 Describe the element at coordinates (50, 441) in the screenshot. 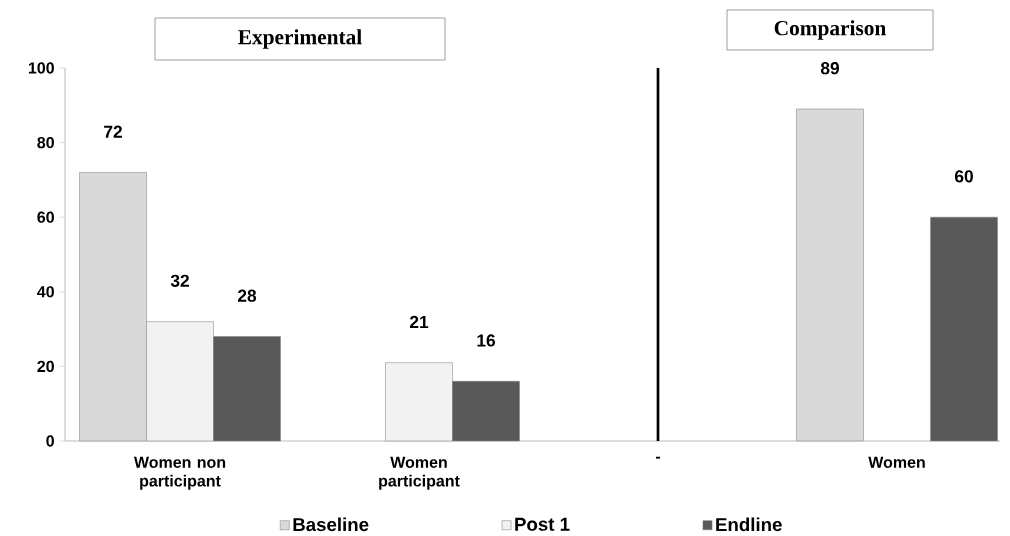

I see `y-tick-label: 0` at that location.